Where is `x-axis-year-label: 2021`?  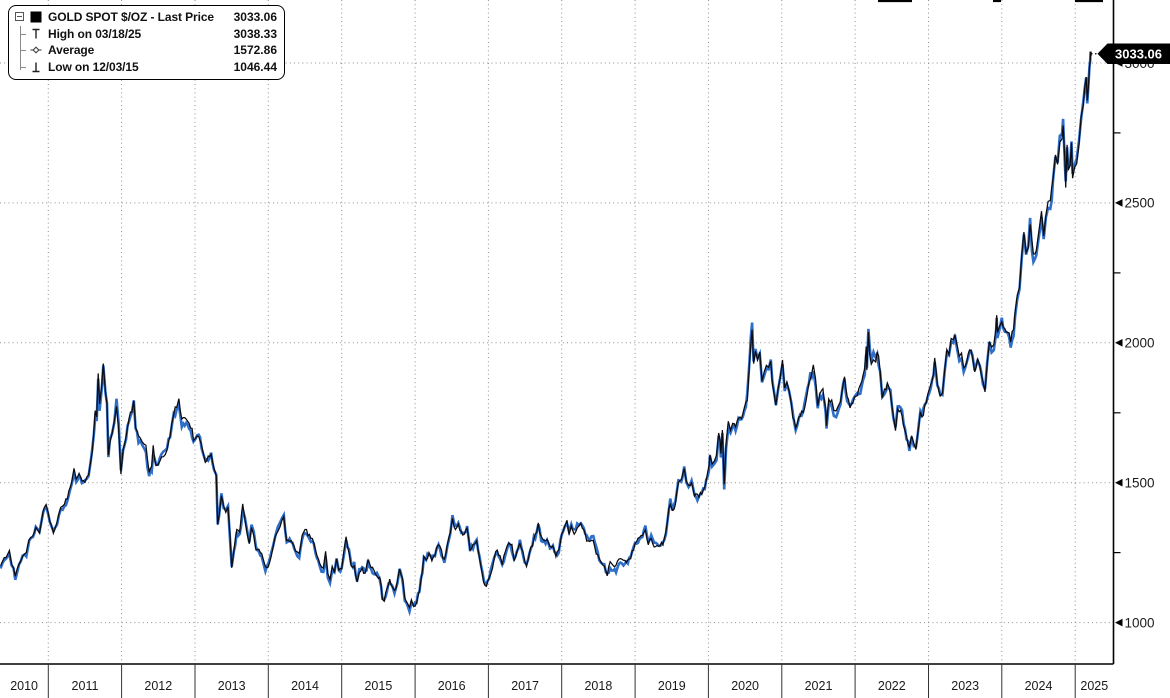 x-axis-year-label: 2021 is located at coordinates (819, 686).